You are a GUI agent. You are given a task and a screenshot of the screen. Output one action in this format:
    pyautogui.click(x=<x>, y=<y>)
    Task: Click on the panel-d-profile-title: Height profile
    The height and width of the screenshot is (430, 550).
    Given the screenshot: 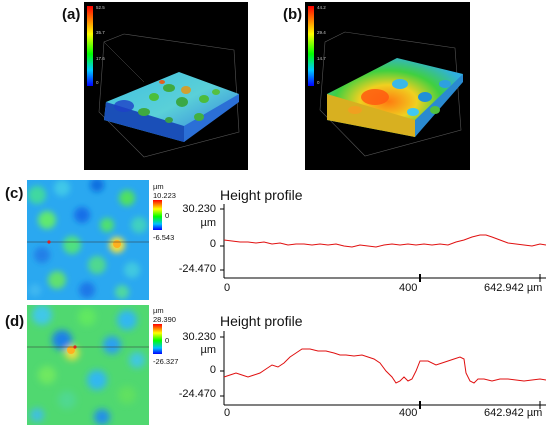 What is the action you would take?
    pyautogui.click(x=261, y=321)
    